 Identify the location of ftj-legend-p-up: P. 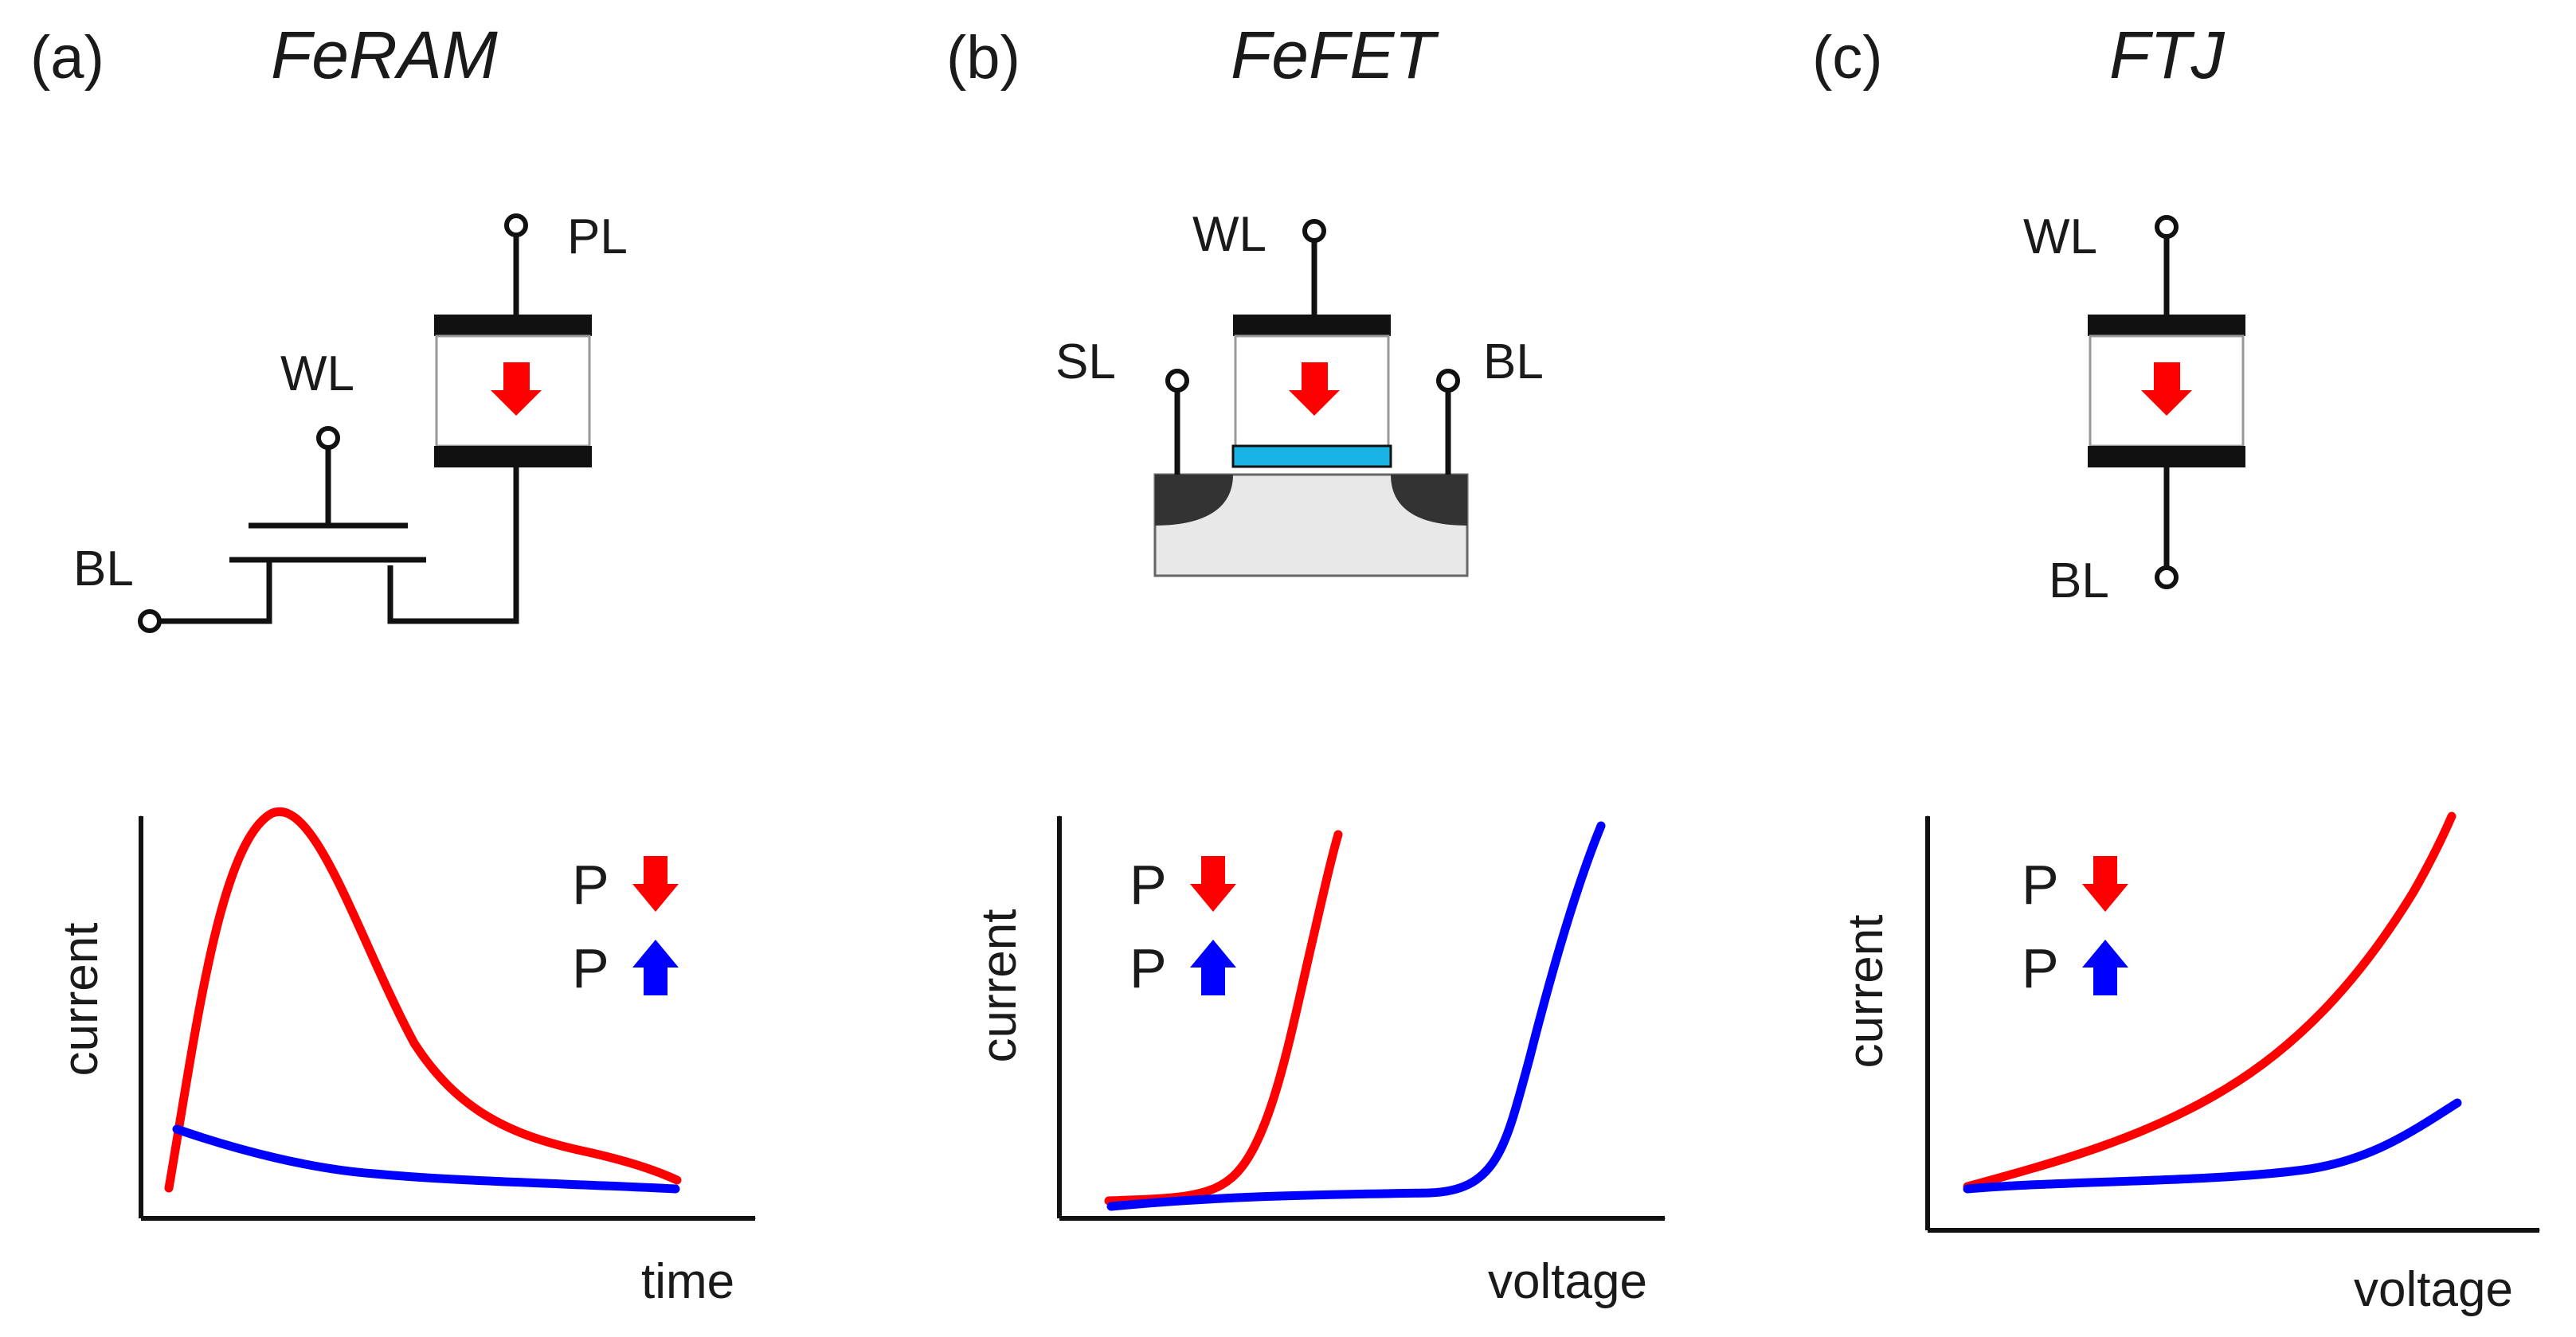
(2040, 968).